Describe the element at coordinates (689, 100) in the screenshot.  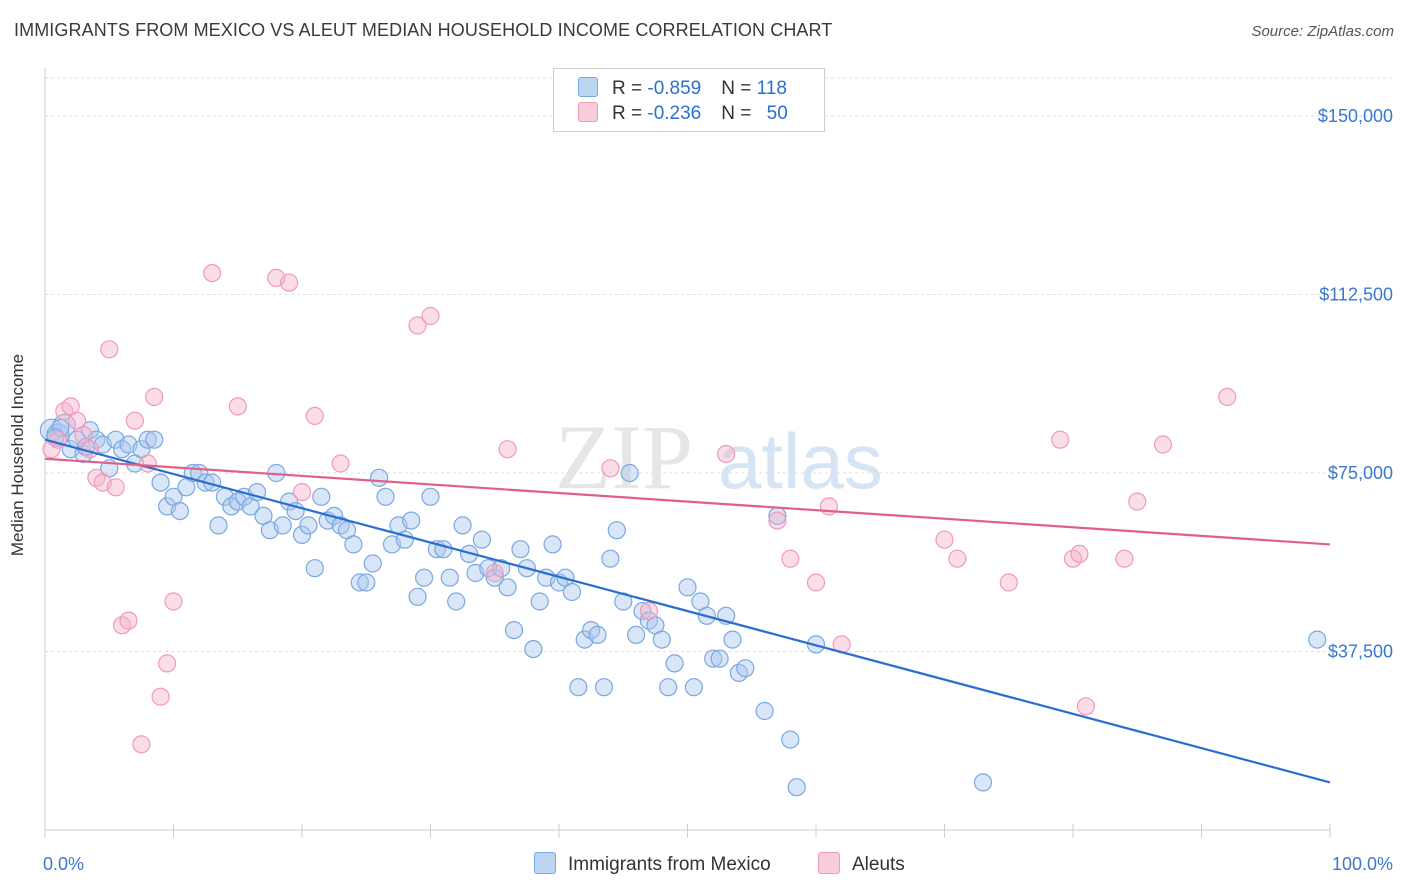
I see `stats-legend: R = -0.859 N = 118 R = -0.236 N = 50` at that location.